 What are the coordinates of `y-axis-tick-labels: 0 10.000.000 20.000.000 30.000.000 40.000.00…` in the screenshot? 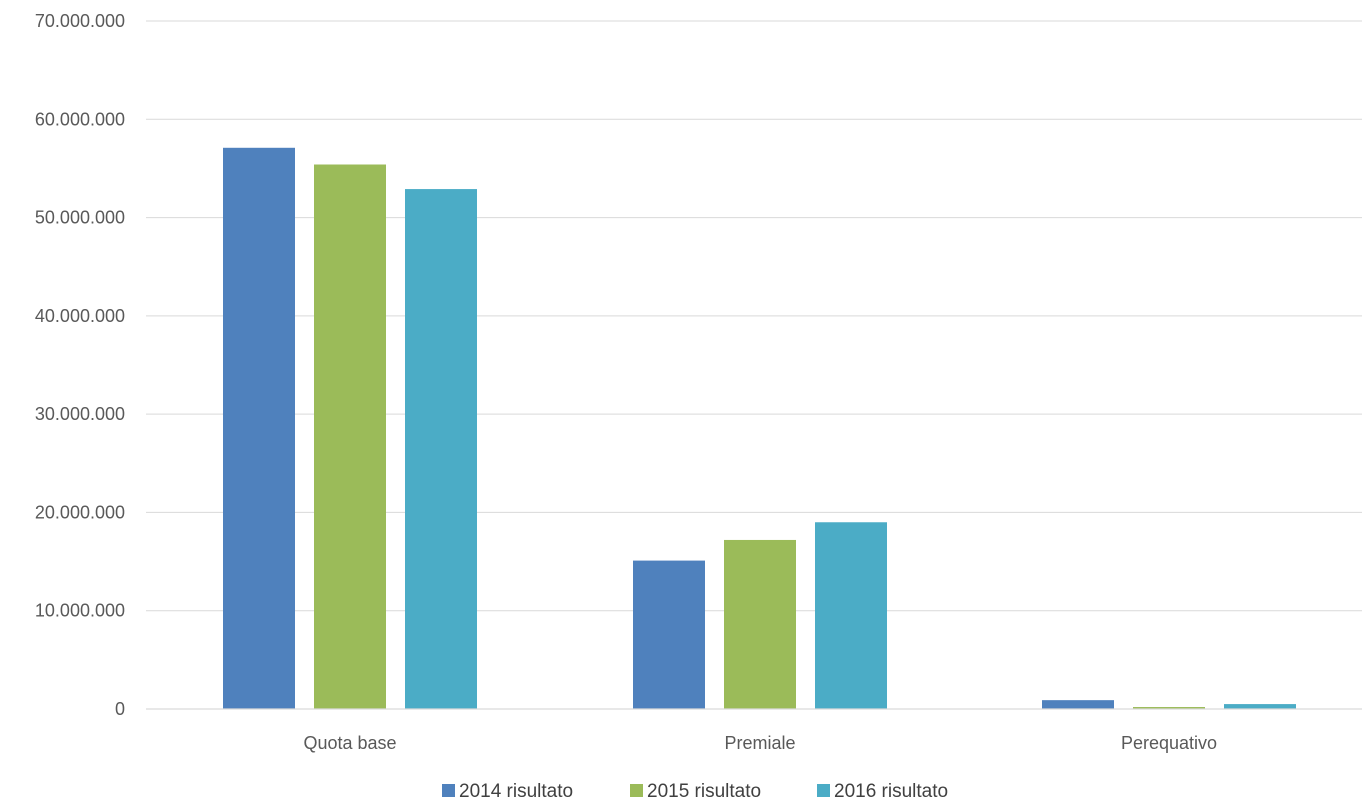 It's located at (80, 365).